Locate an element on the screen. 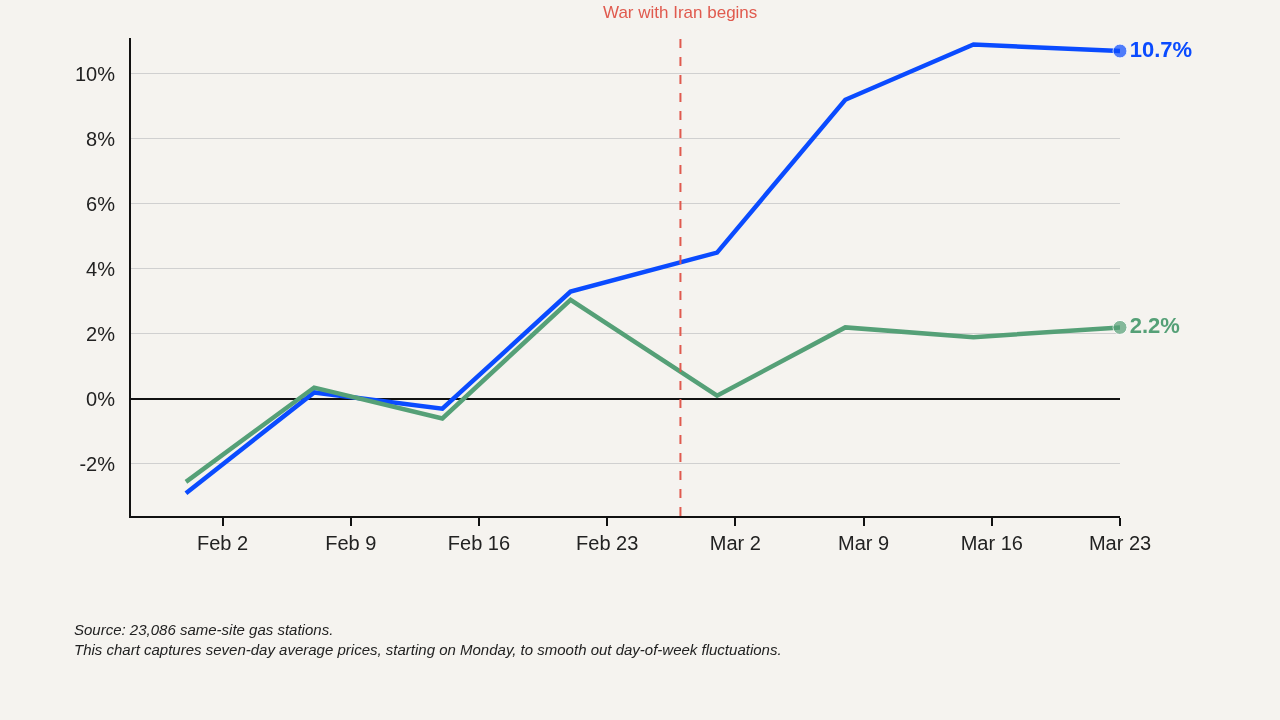 Image resolution: width=1280 pixels, height=720 pixels. y-tick-label: 2% is located at coordinates (101, 333).